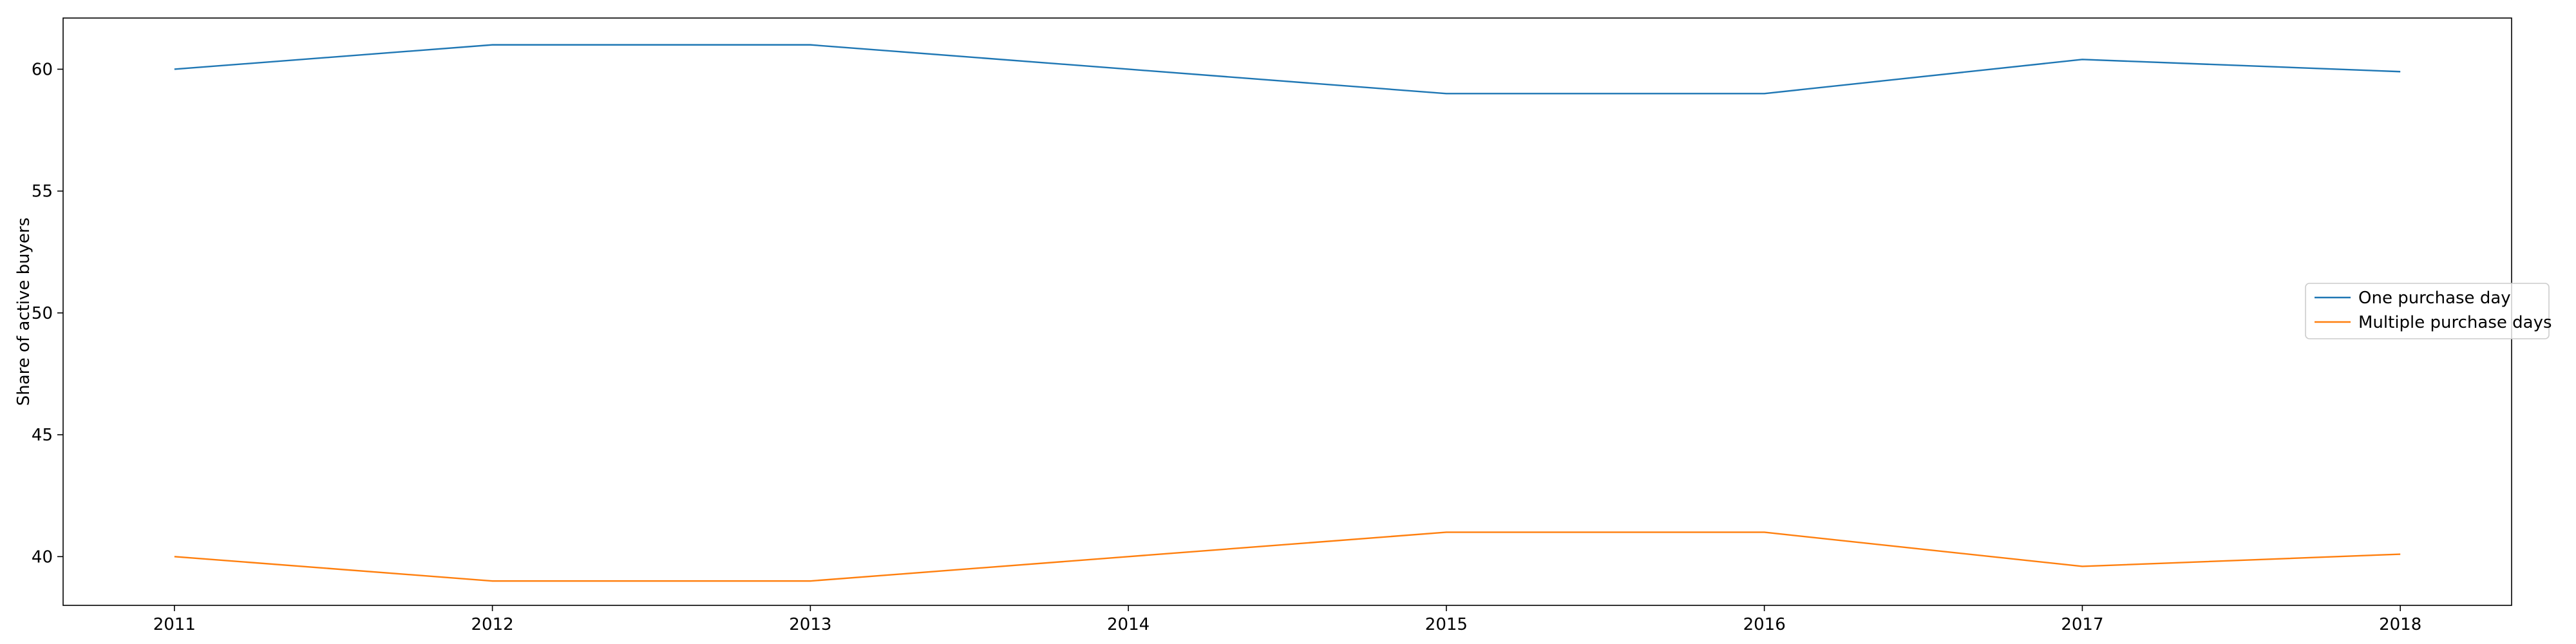  I want to click on legend: One purchase day Multiple purchase days, so click(2428, 311).